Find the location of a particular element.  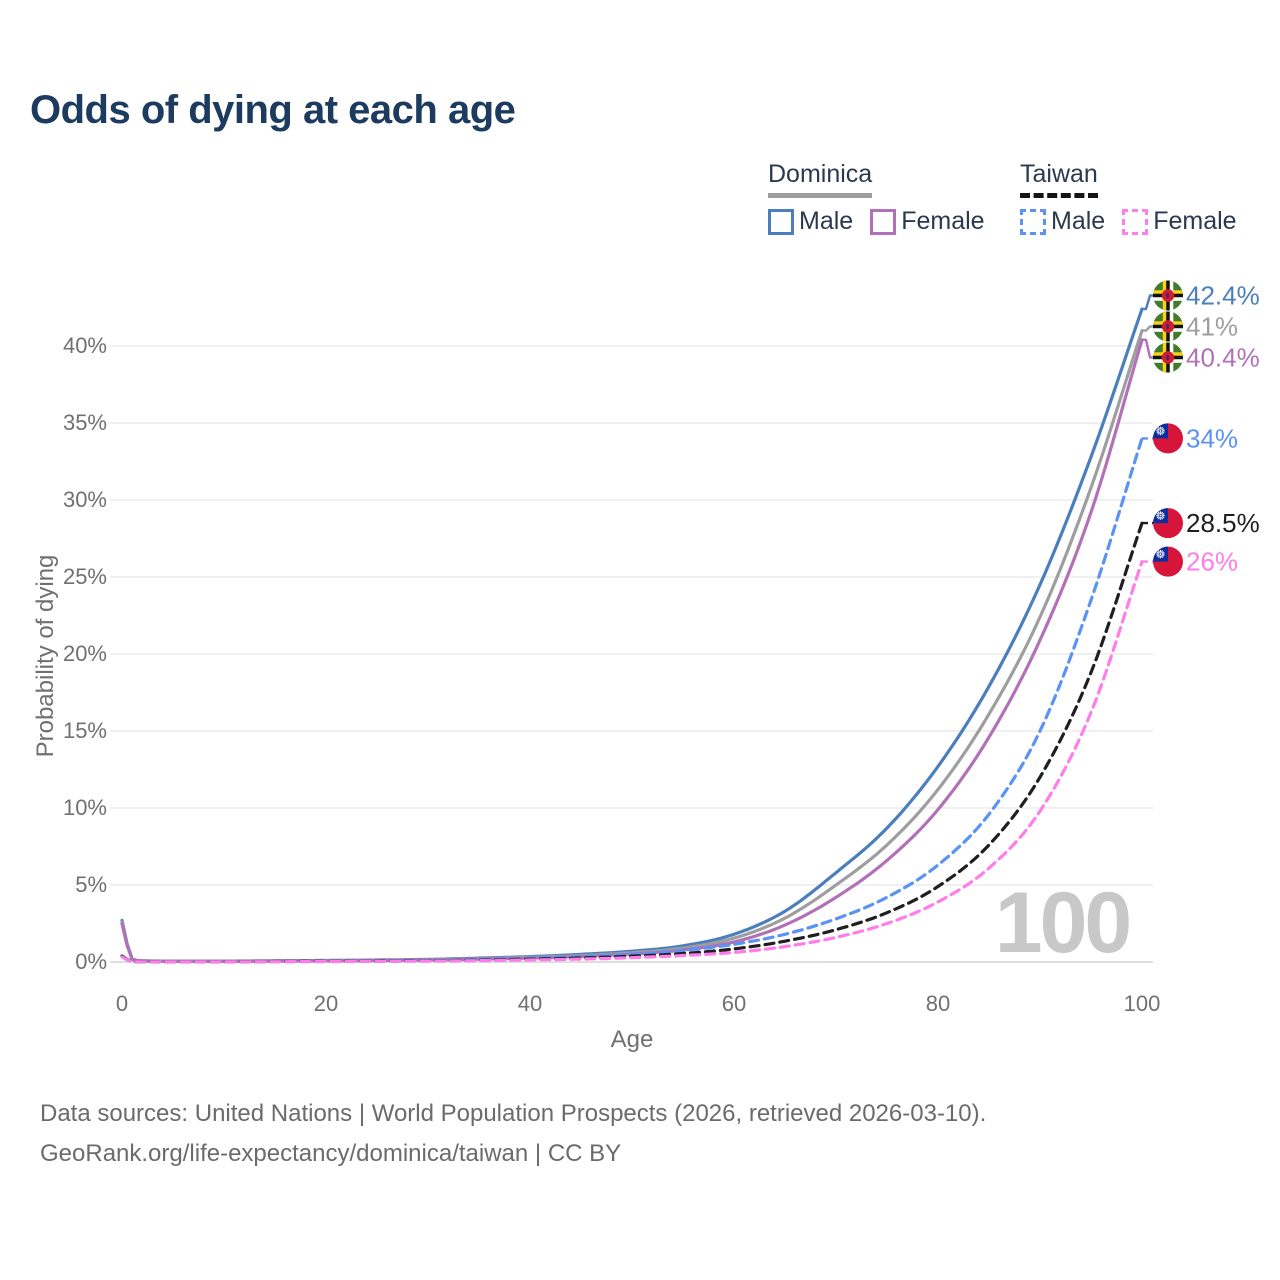

legend-swatch-dominica-female is located at coordinates (883, 221).